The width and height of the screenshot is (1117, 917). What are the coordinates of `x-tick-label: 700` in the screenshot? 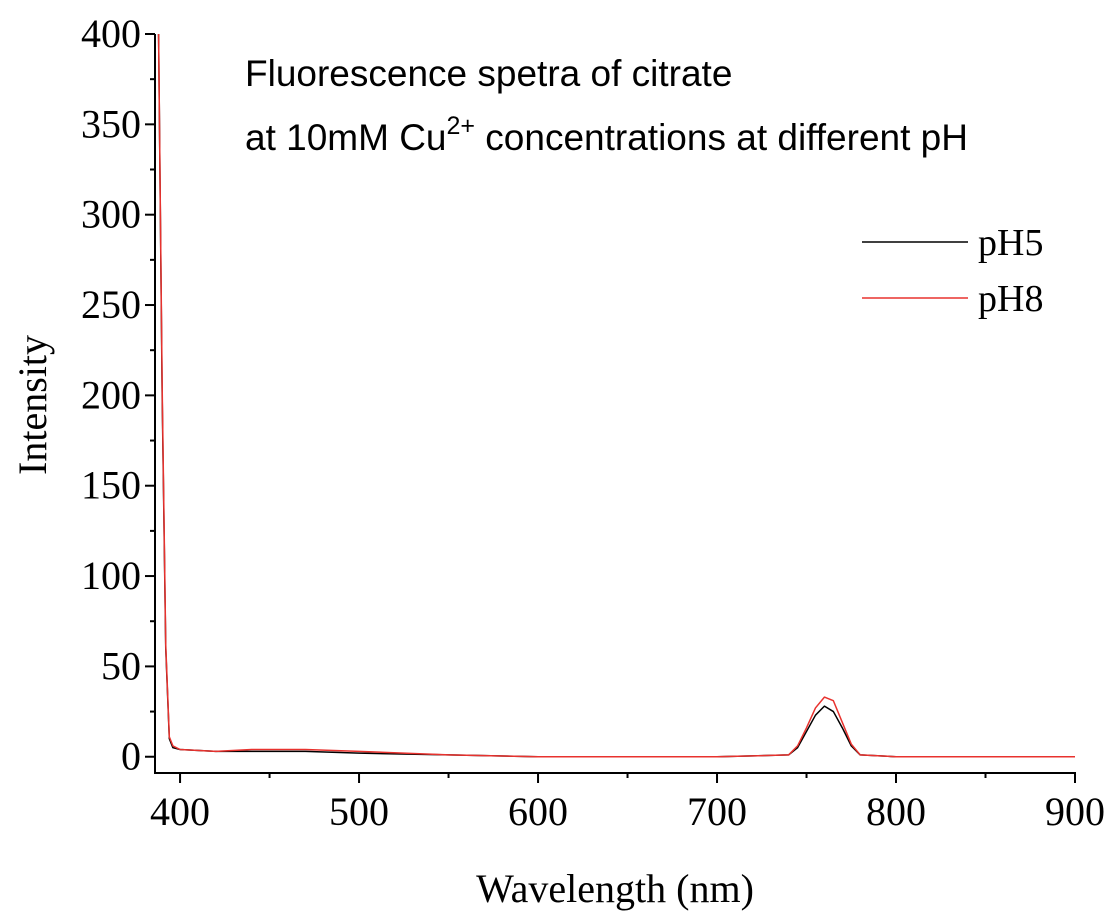 It's located at (717, 811).